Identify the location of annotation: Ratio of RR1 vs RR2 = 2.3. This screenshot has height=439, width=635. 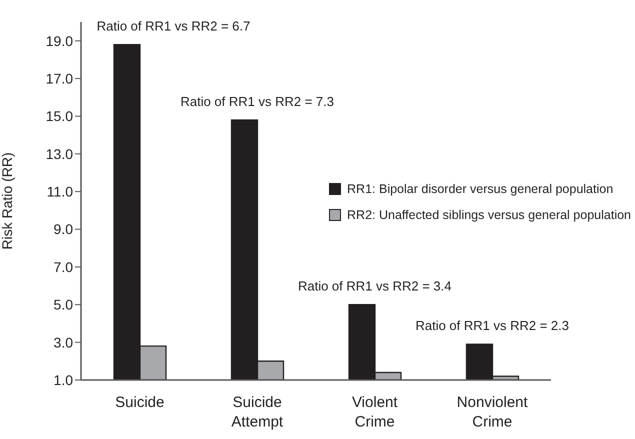
(492, 326).